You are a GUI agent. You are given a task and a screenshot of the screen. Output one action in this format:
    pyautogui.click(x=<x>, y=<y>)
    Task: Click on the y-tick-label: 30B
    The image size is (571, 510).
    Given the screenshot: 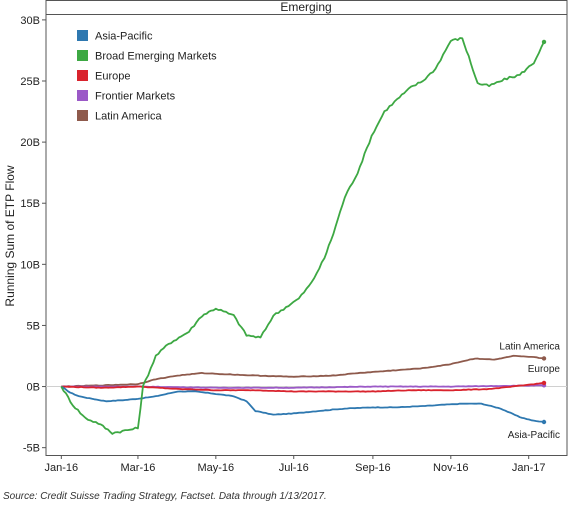 What is the action you would take?
    pyautogui.click(x=30, y=21)
    